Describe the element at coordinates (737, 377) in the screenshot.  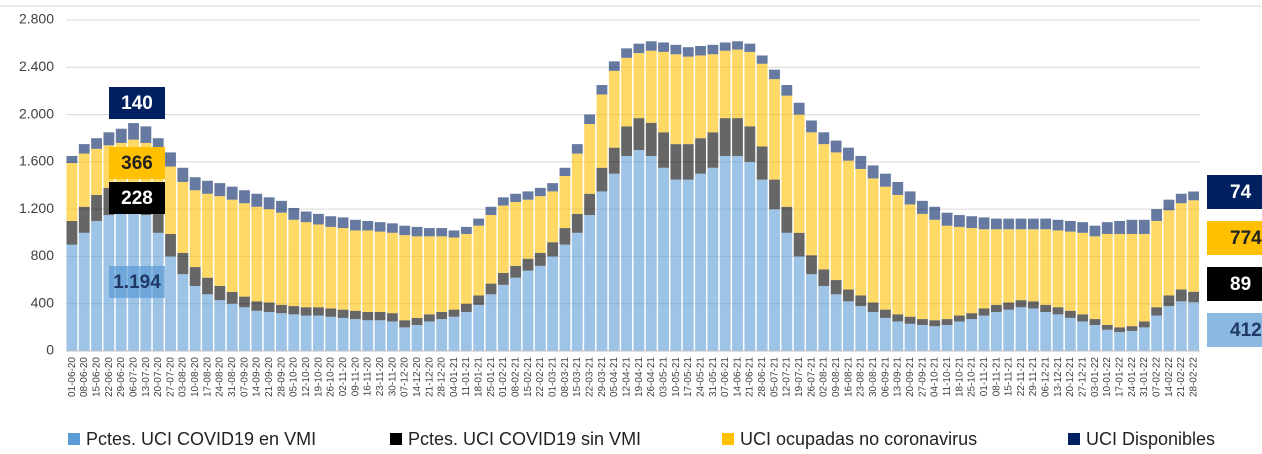
I see `x-tick-label: 14-06-21` at that location.